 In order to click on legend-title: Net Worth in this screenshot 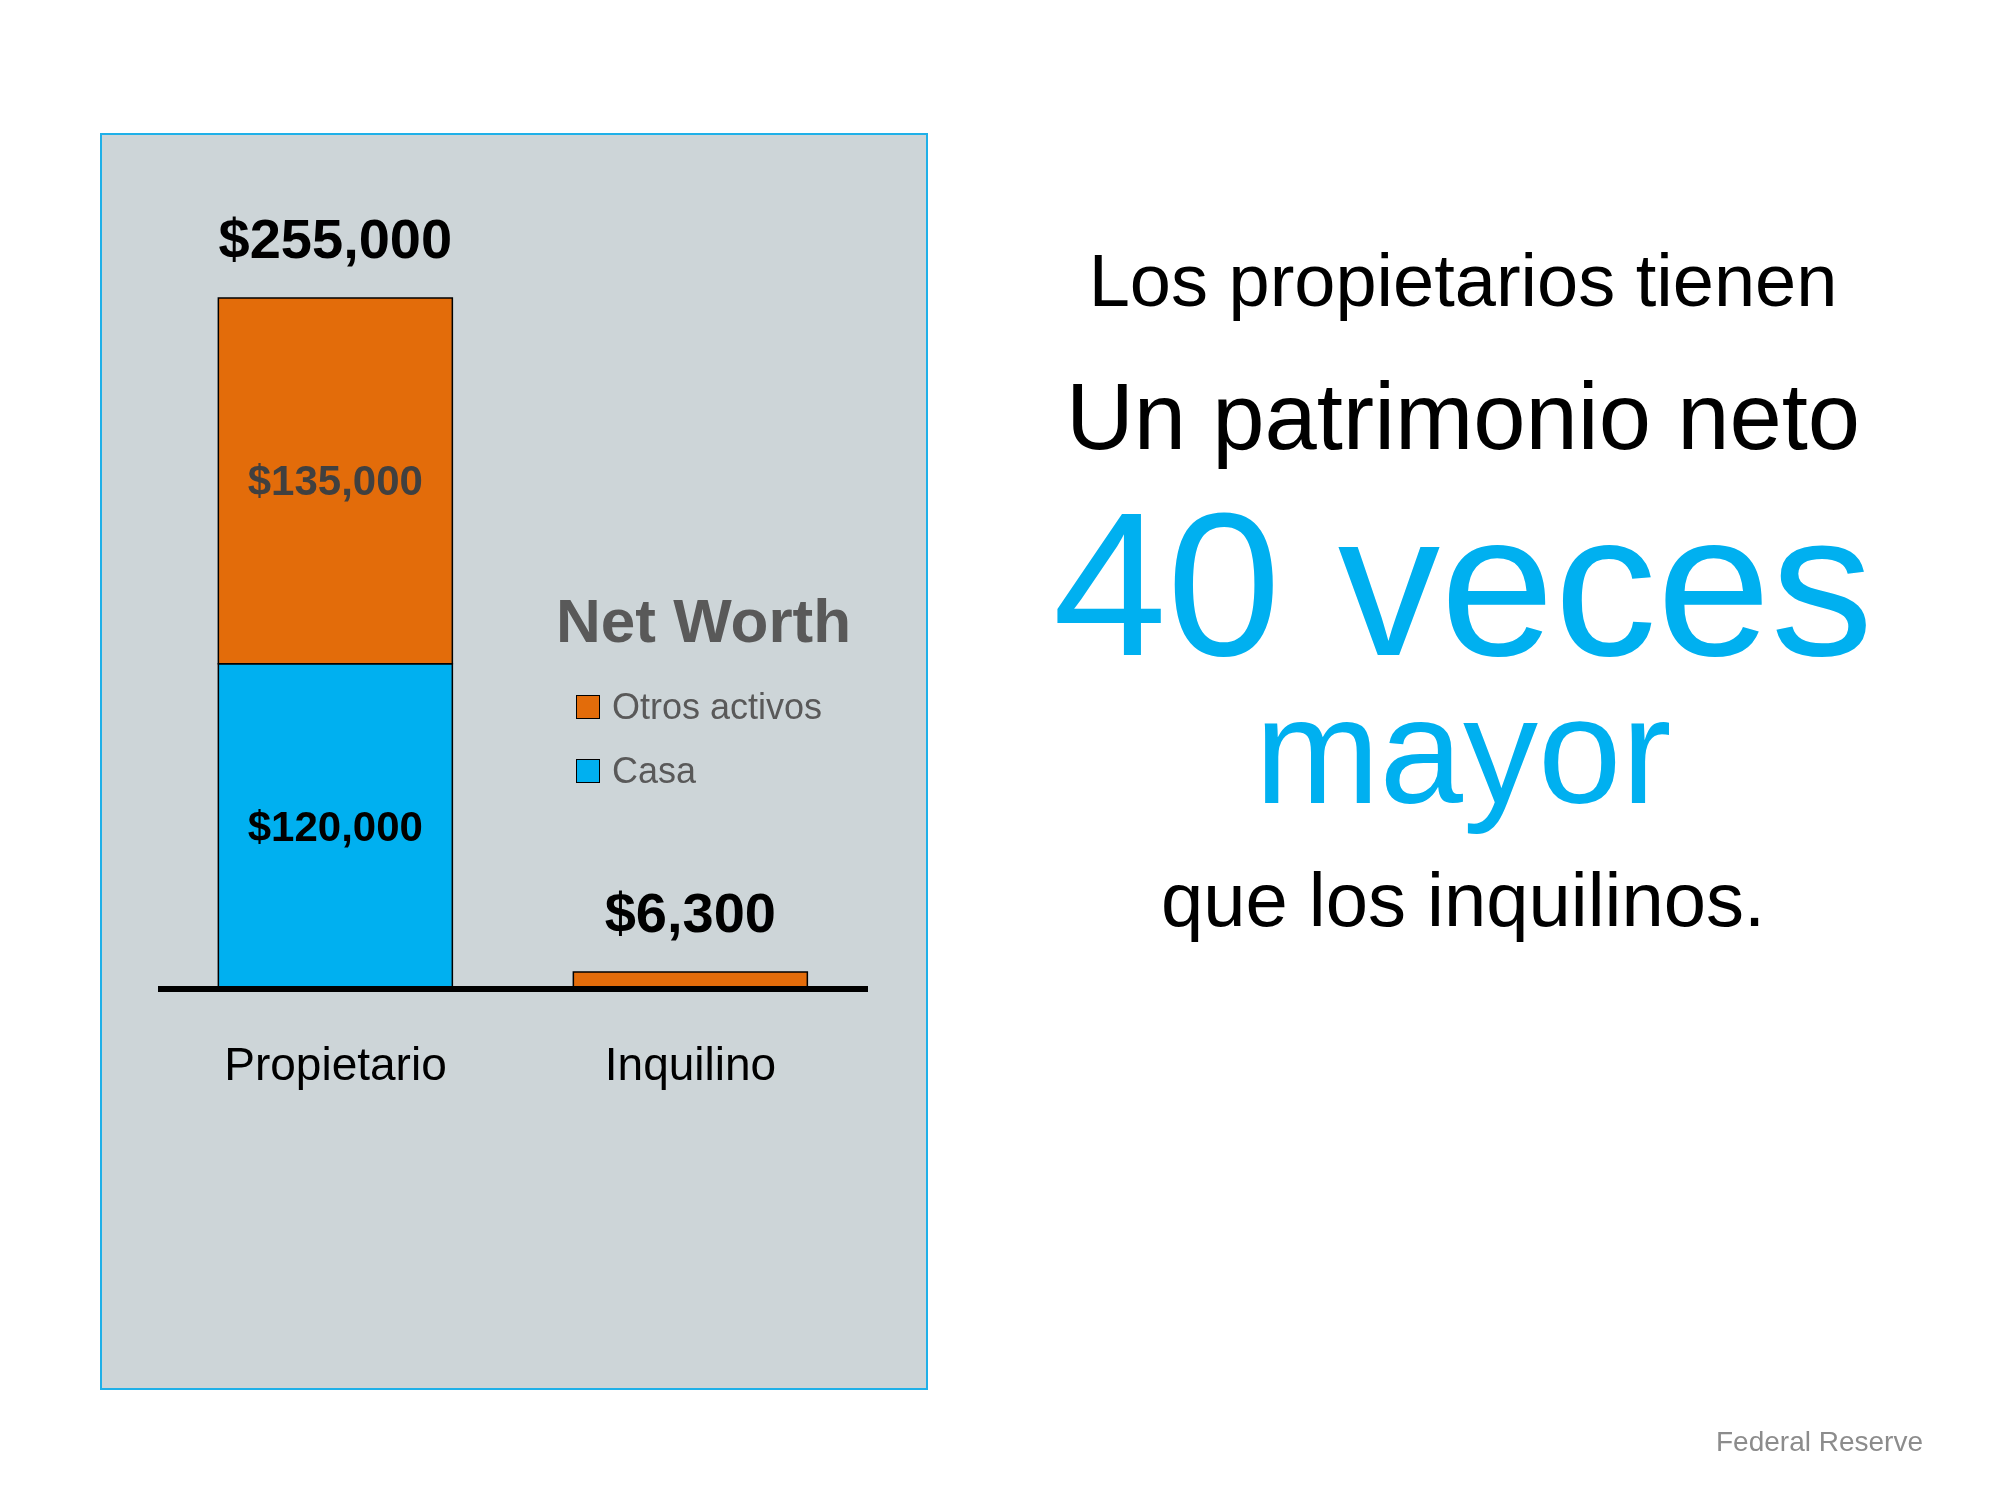, I will do `click(704, 620)`.